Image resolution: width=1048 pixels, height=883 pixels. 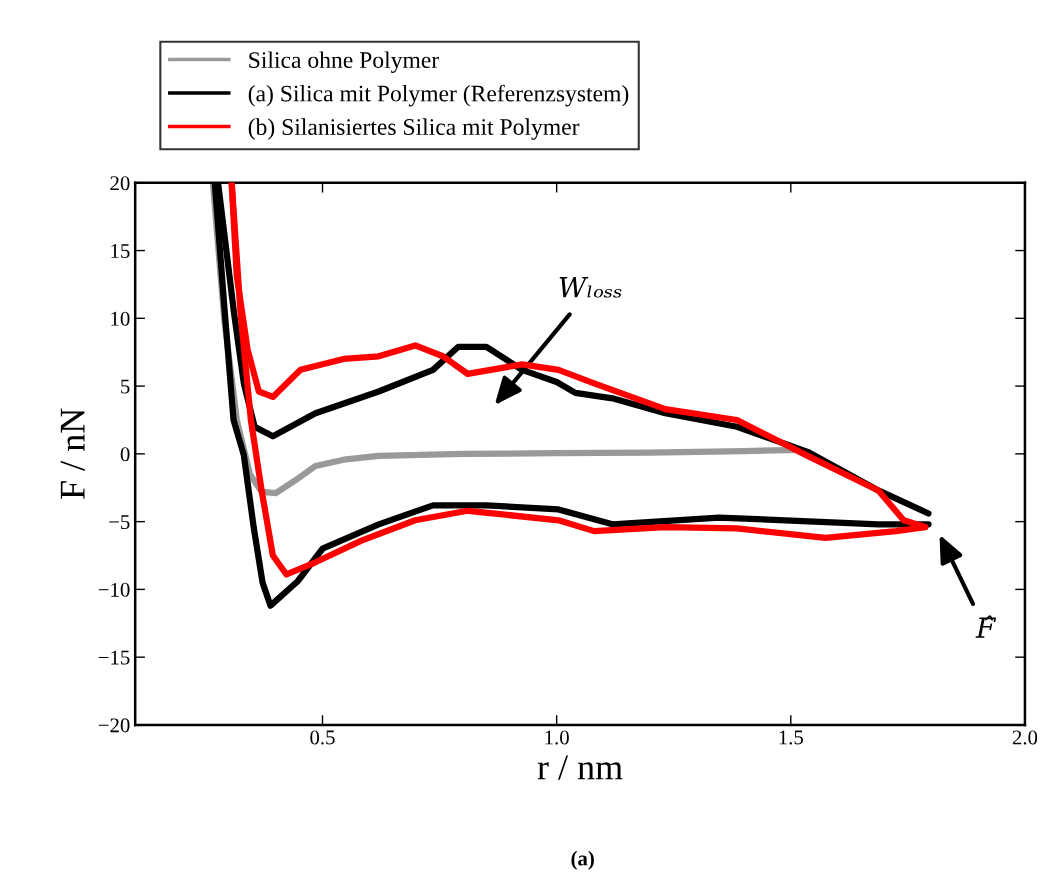 What do you see at coordinates (344, 62) in the screenshot?
I see `legend-label: Silica ohne Polymer` at bounding box center [344, 62].